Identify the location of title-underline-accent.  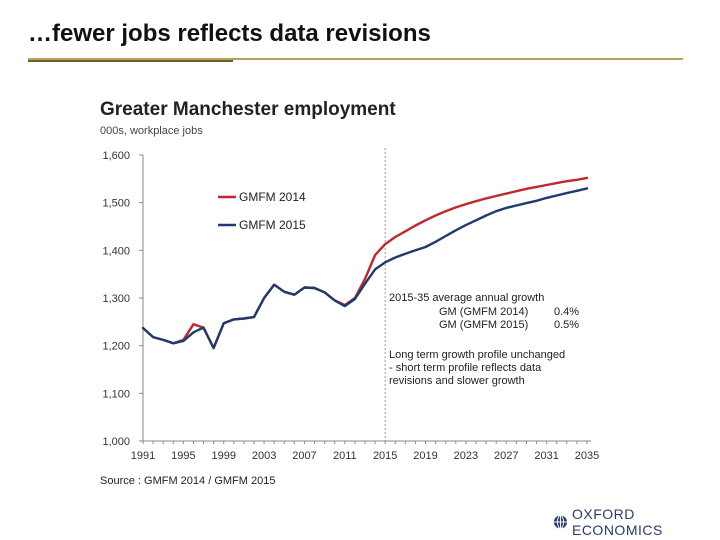
(130, 61).